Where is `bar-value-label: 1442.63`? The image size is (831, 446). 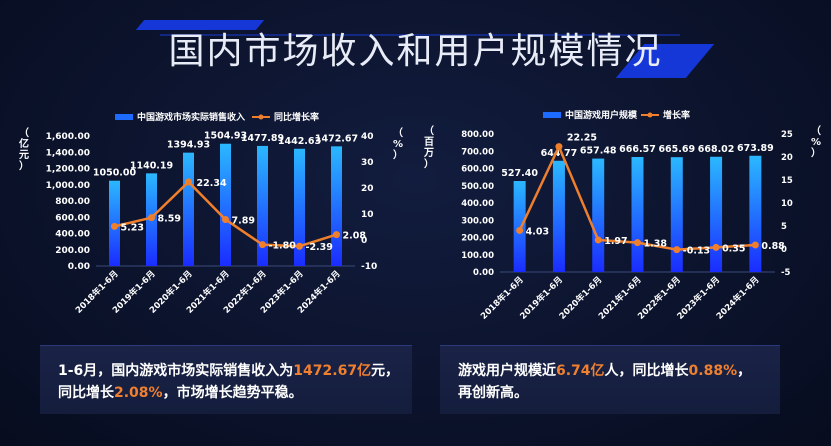
bar-value-label: 1442.63 is located at coordinates (299, 141).